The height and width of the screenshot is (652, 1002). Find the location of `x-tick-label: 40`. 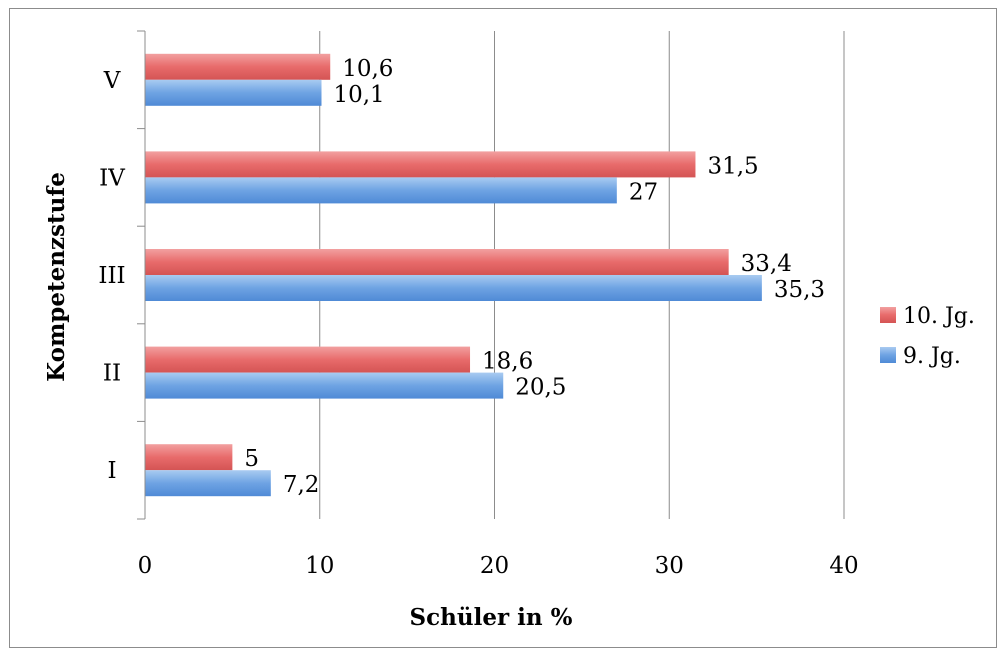

x-tick-label: 40 is located at coordinates (843, 566).